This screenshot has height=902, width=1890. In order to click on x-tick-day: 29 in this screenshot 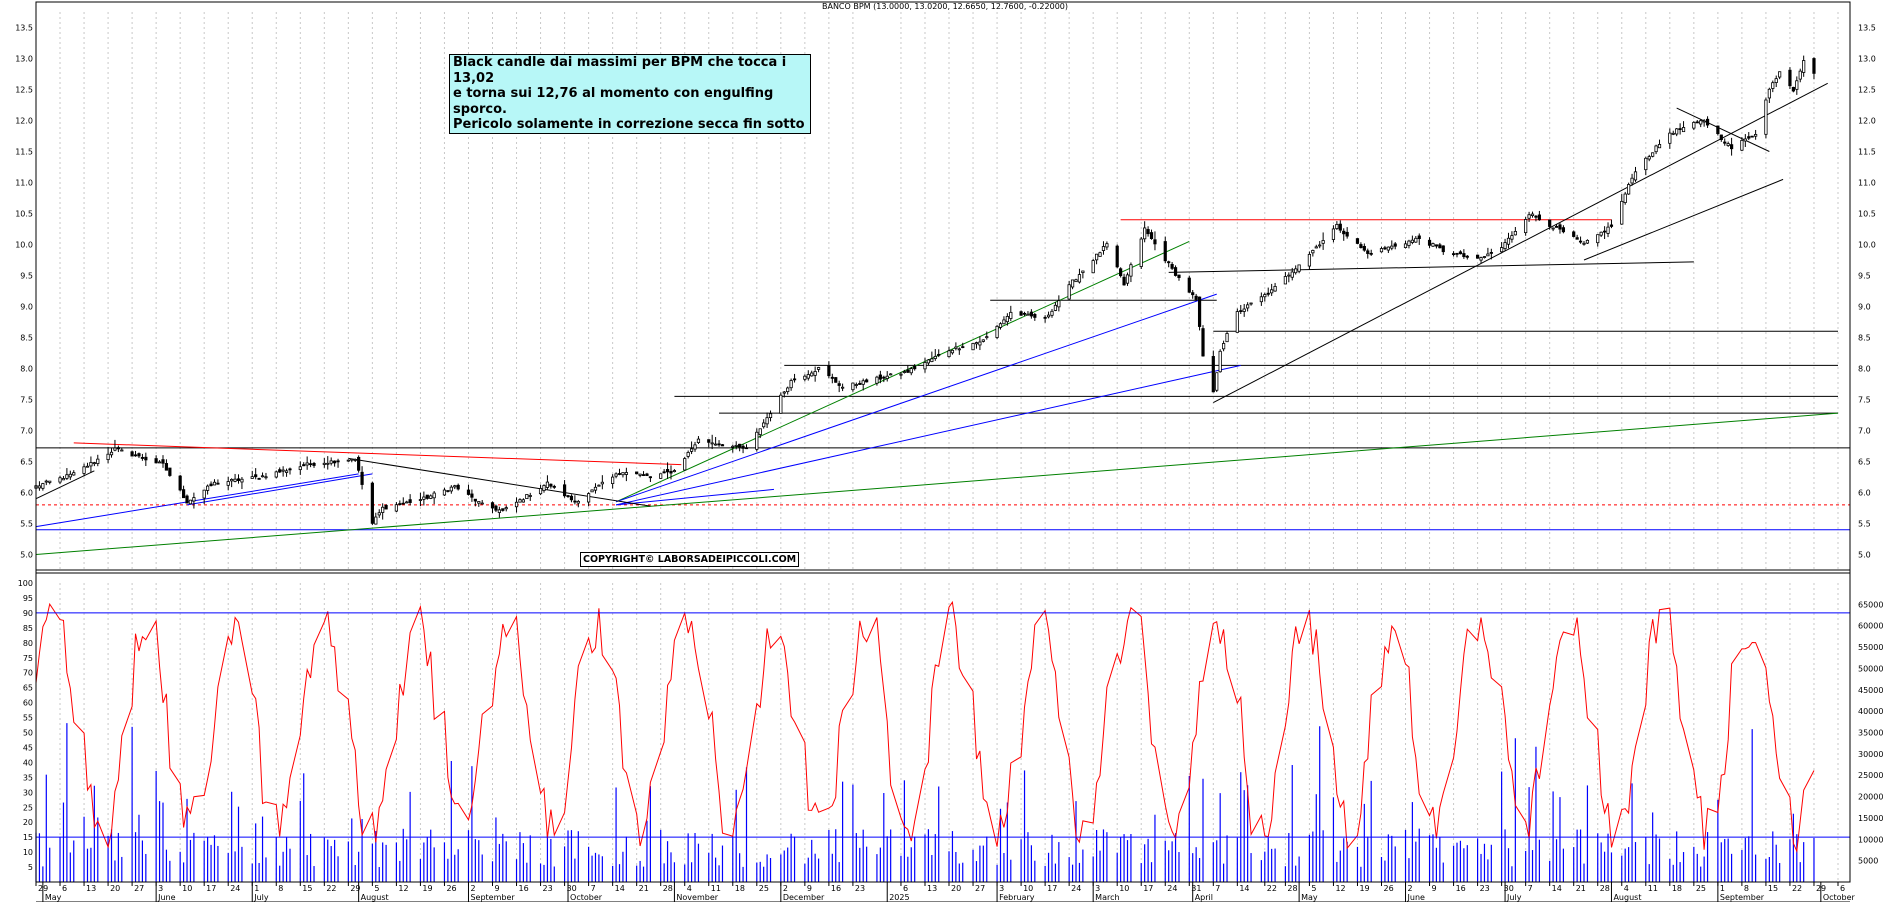, I will do `click(355, 888)`.